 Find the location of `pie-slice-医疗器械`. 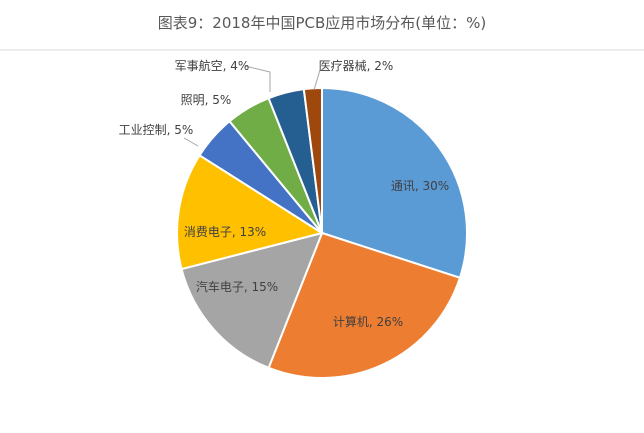

pie-slice-医疗器械 is located at coordinates (312, 160).